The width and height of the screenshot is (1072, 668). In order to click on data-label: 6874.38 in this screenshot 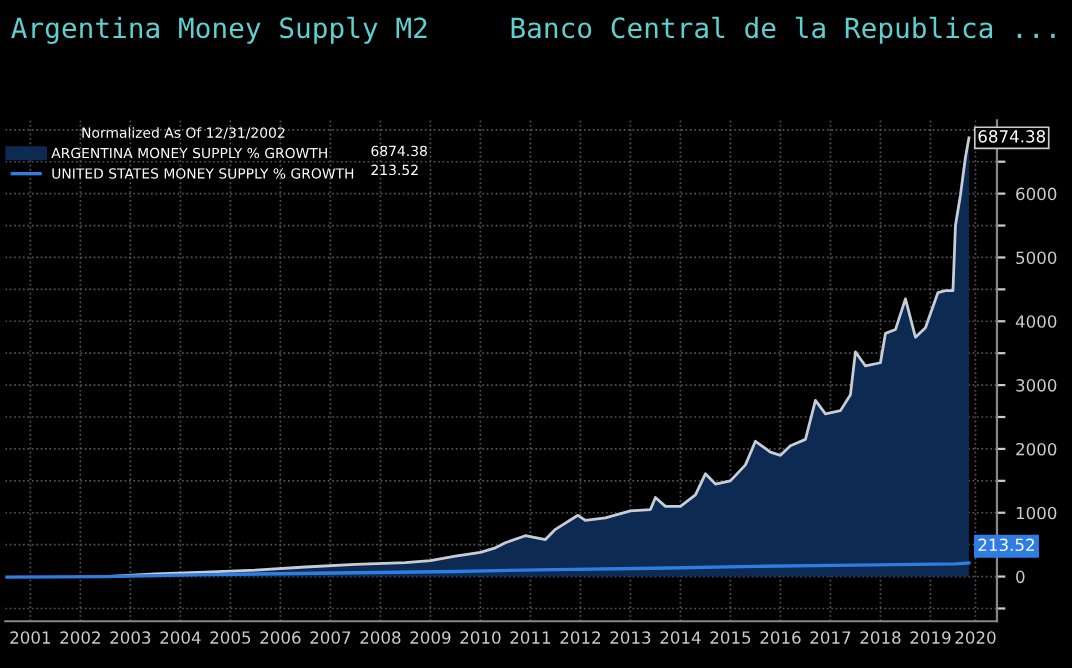, I will do `click(1012, 136)`.